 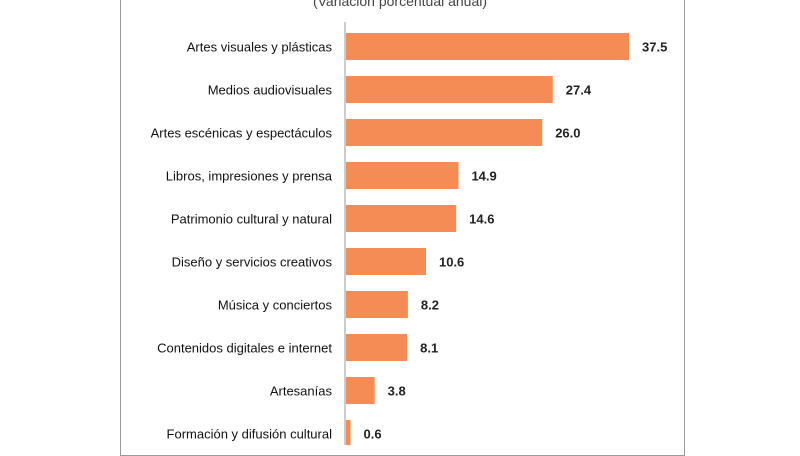 What do you see at coordinates (429, 348) in the screenshot?
I see `data-label: 8.1` at bounding box center [429, 348].